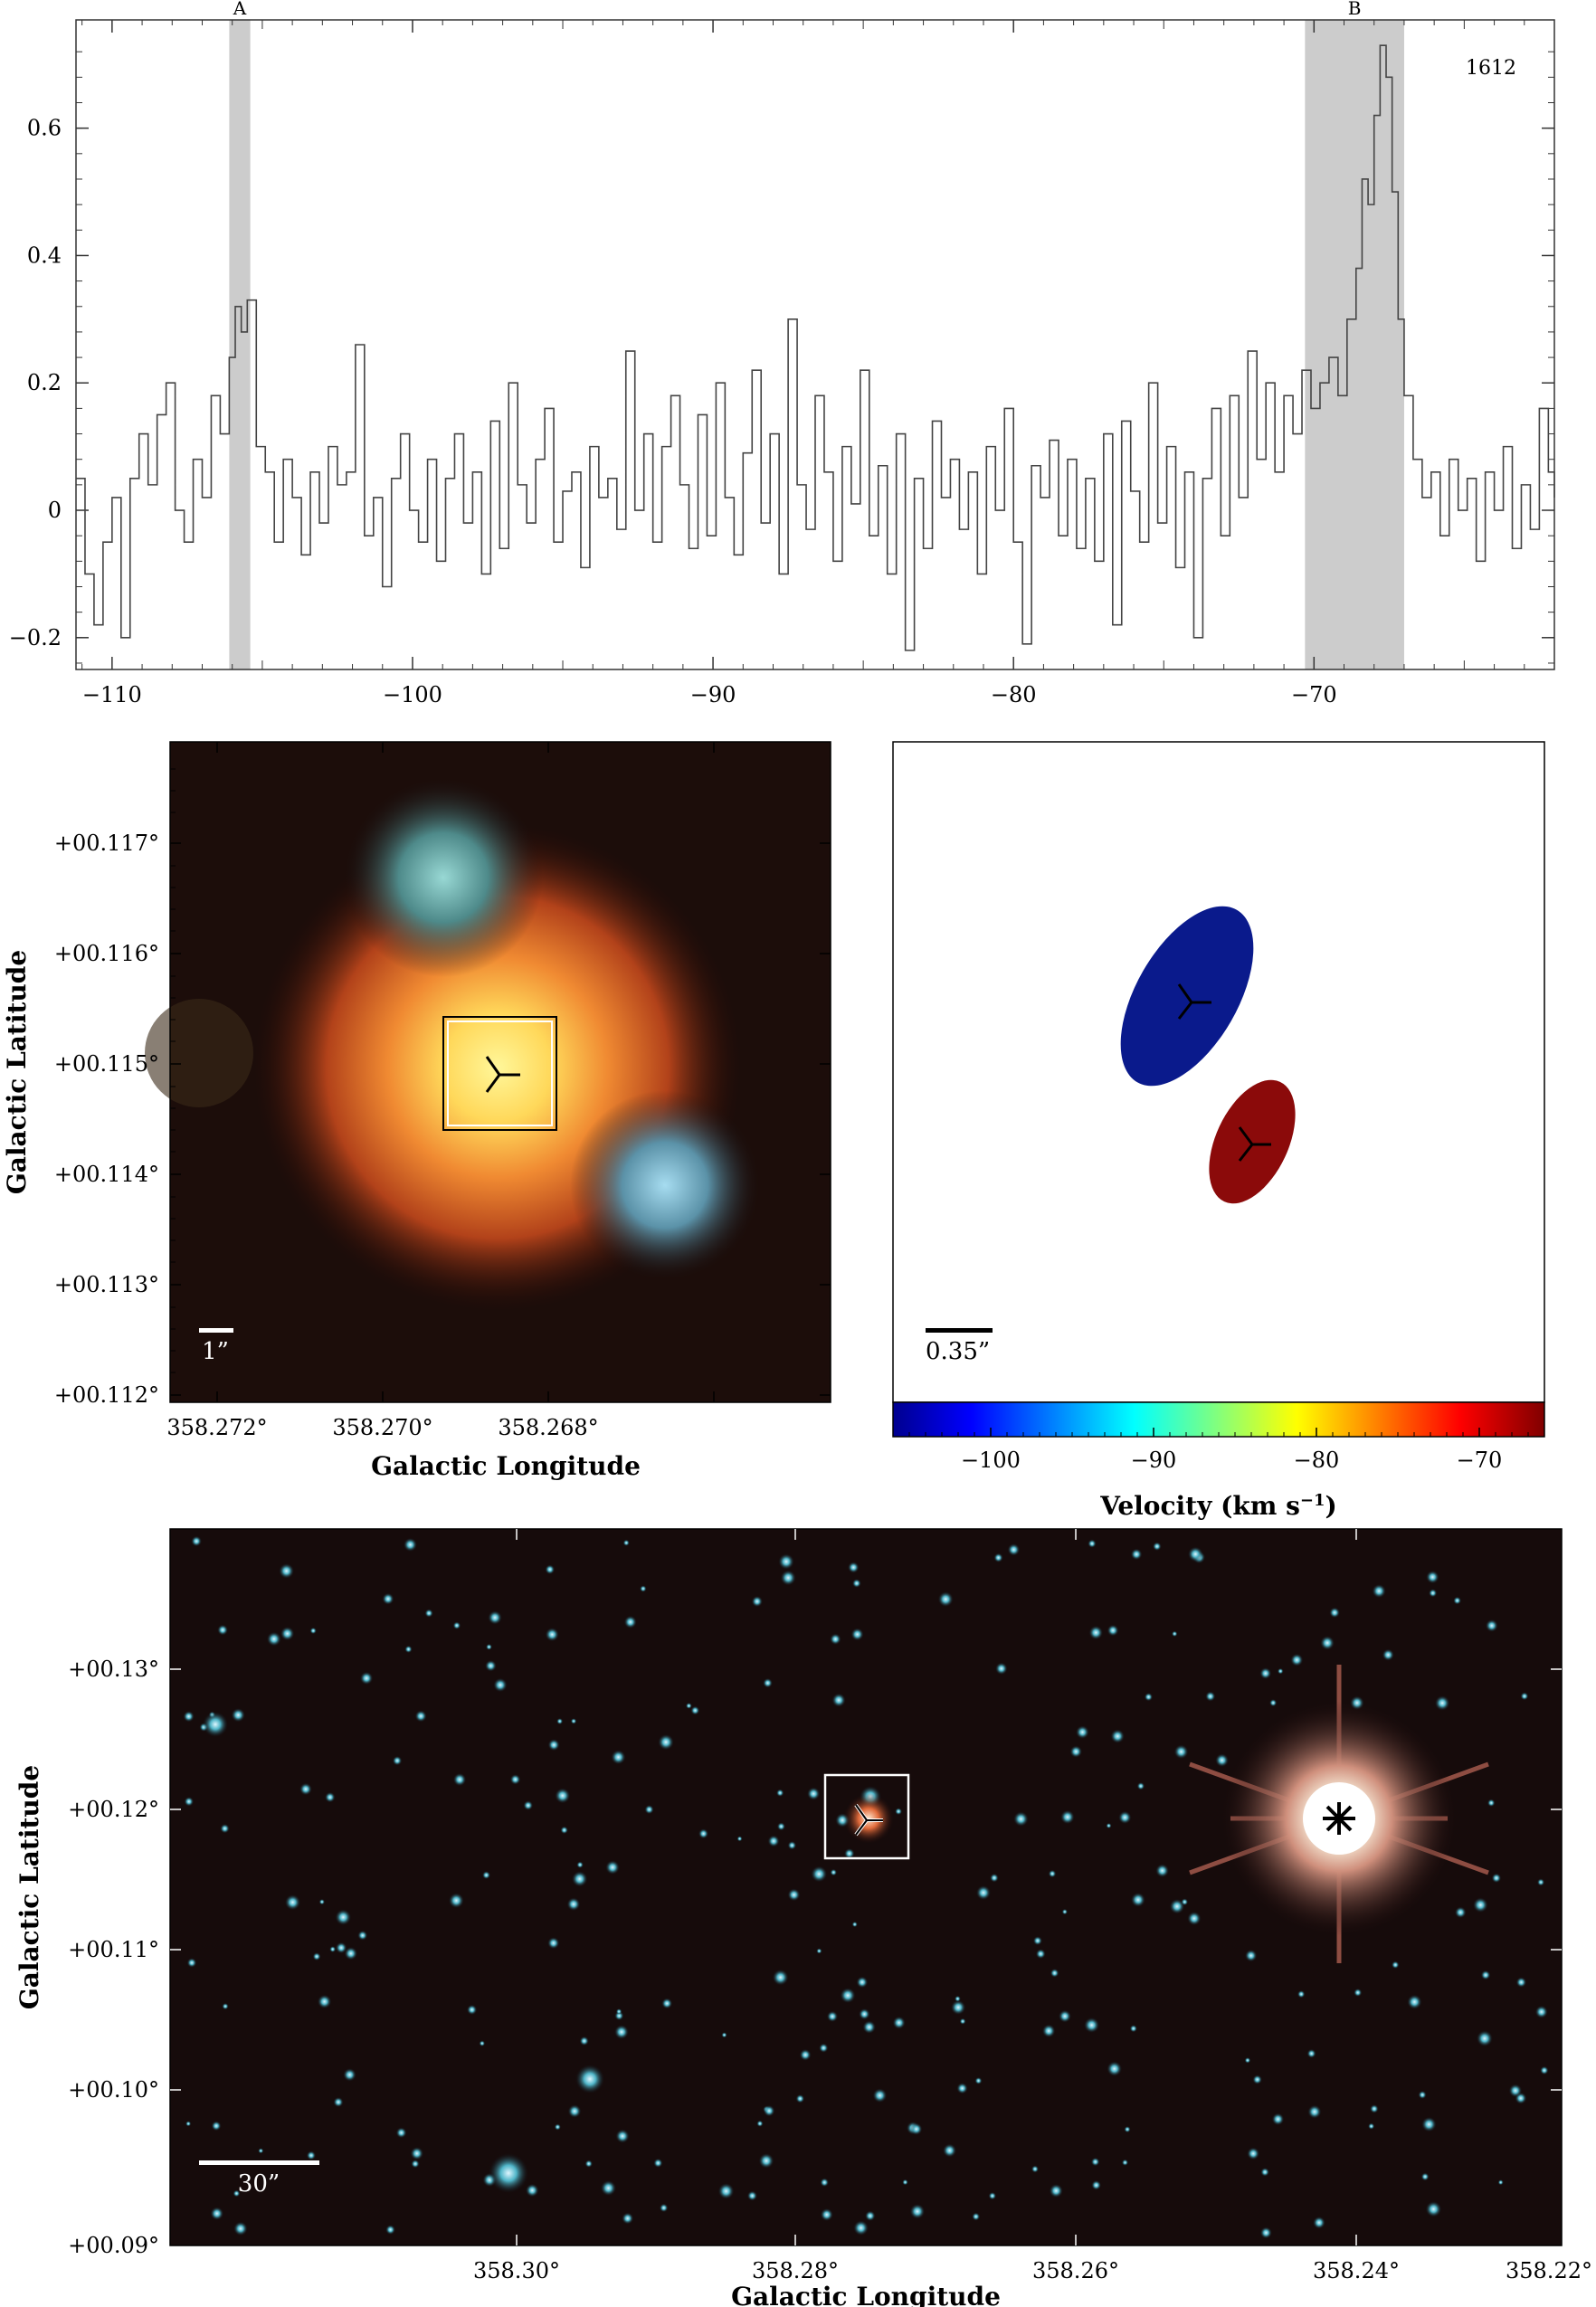 Image resolution: width=1596 pixels, height=2307 pixels. What do you see at coordinates (216, 1351) in the screenshot?
I see `zoom-scalebar-label: 1”` at bounding box center [216, 1351].